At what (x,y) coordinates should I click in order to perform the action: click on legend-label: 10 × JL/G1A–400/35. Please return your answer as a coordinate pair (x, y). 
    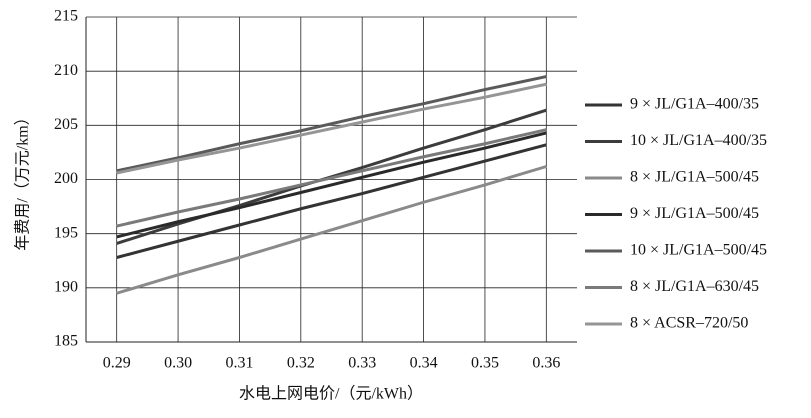
    Looking at the image, I should click on (698, 140).